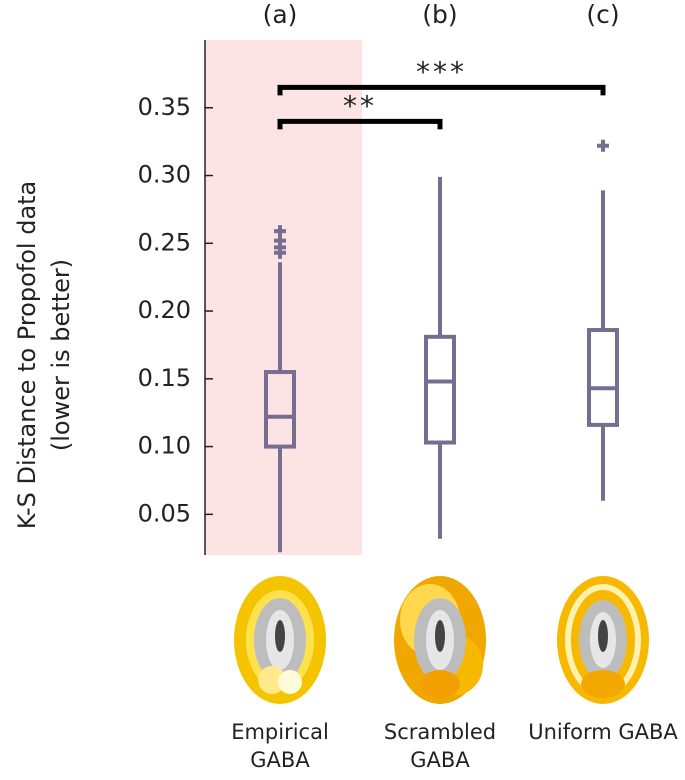 The image size is (685, 780). I want to click on significance-label: ***, so click(441, 71).